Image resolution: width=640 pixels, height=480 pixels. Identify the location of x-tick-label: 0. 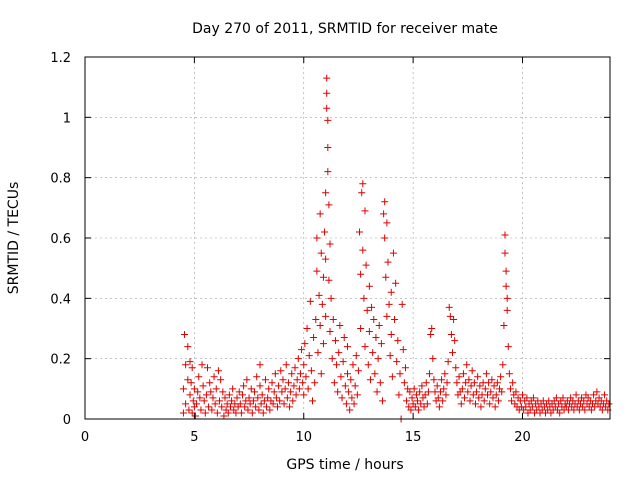
(85, 437).